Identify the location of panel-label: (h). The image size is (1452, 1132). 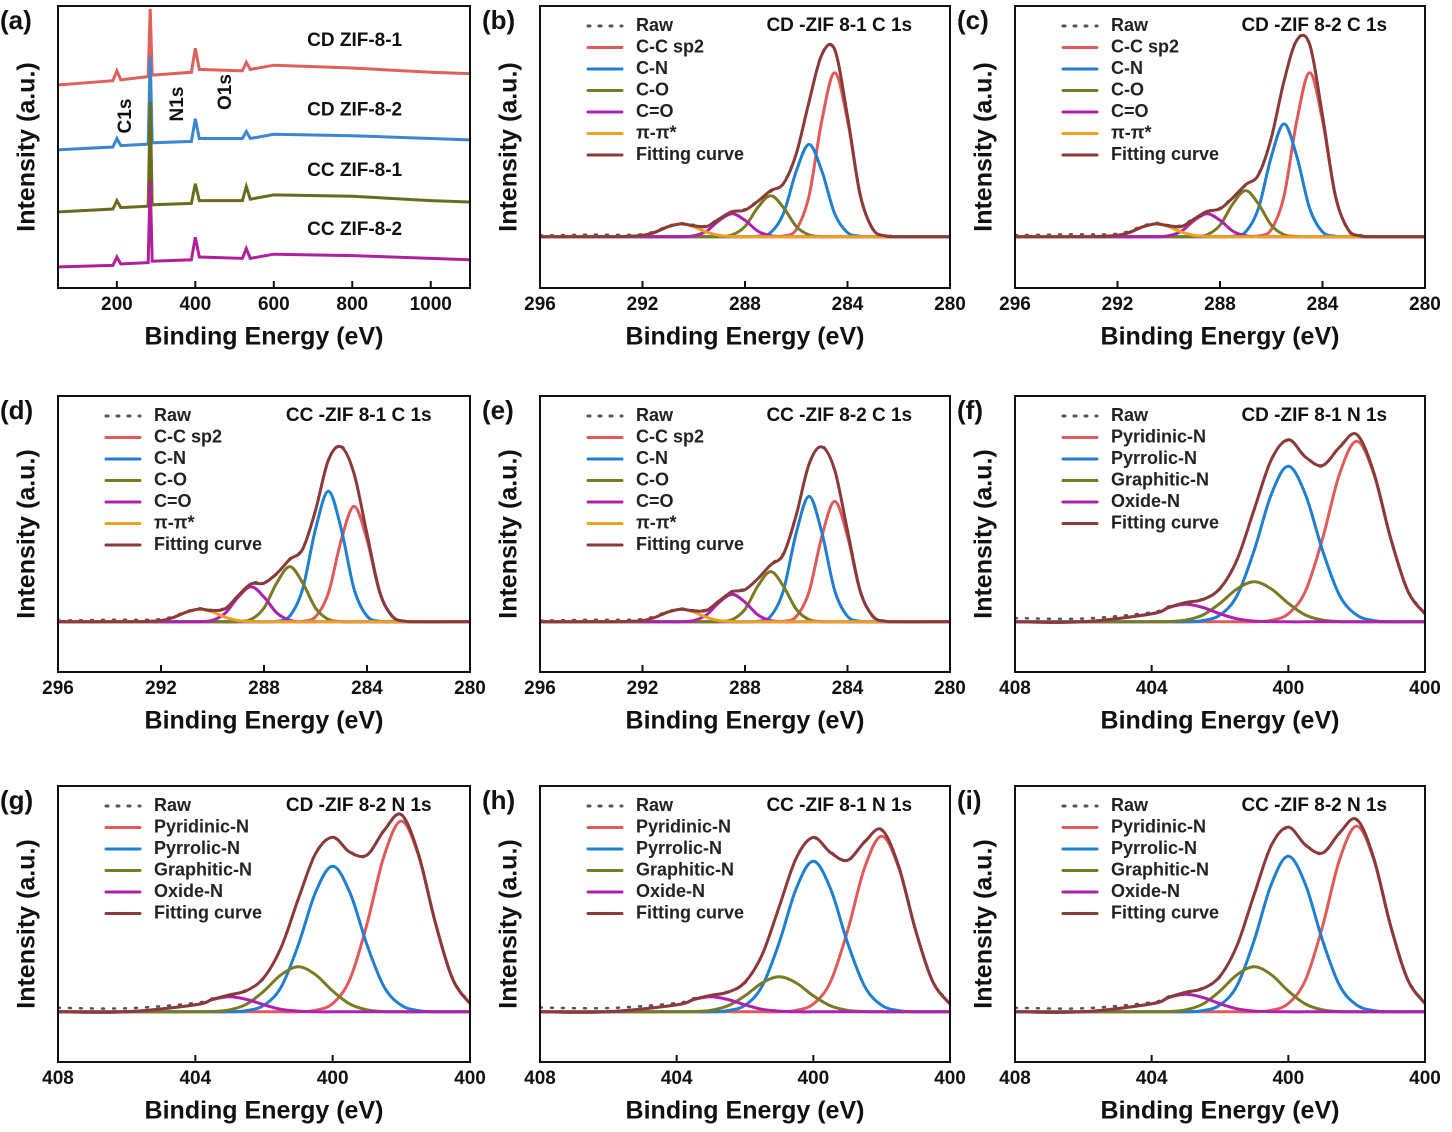
(498, 800).